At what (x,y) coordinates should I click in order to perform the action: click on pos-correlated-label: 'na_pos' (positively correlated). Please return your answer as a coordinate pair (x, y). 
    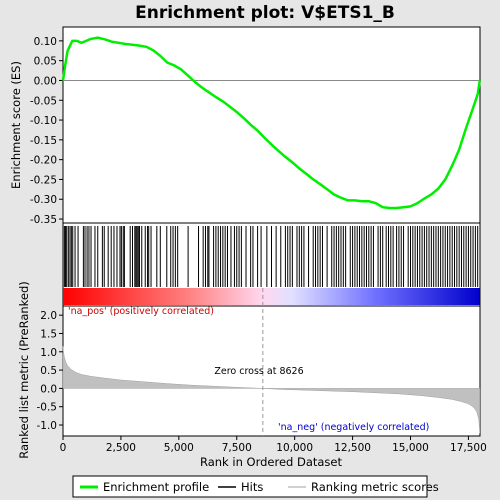
    Looking at the image, I should click on (141, 311).